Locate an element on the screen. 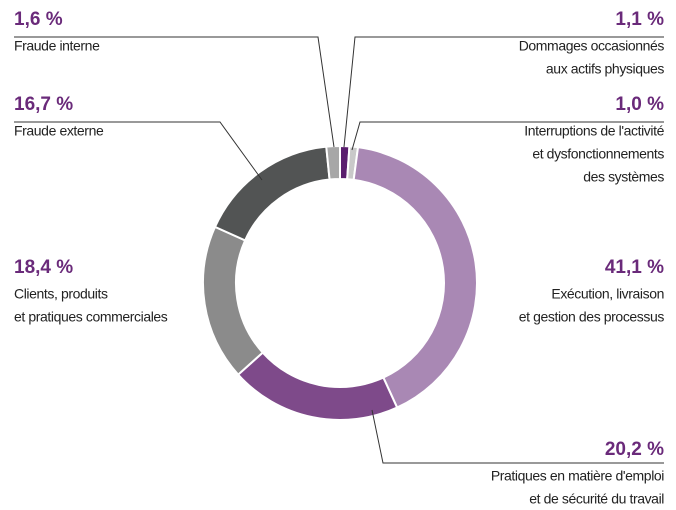 The width and height of the screenshot is (676, 510). category-label: Fraude externe is located at coordinates (59, 131).